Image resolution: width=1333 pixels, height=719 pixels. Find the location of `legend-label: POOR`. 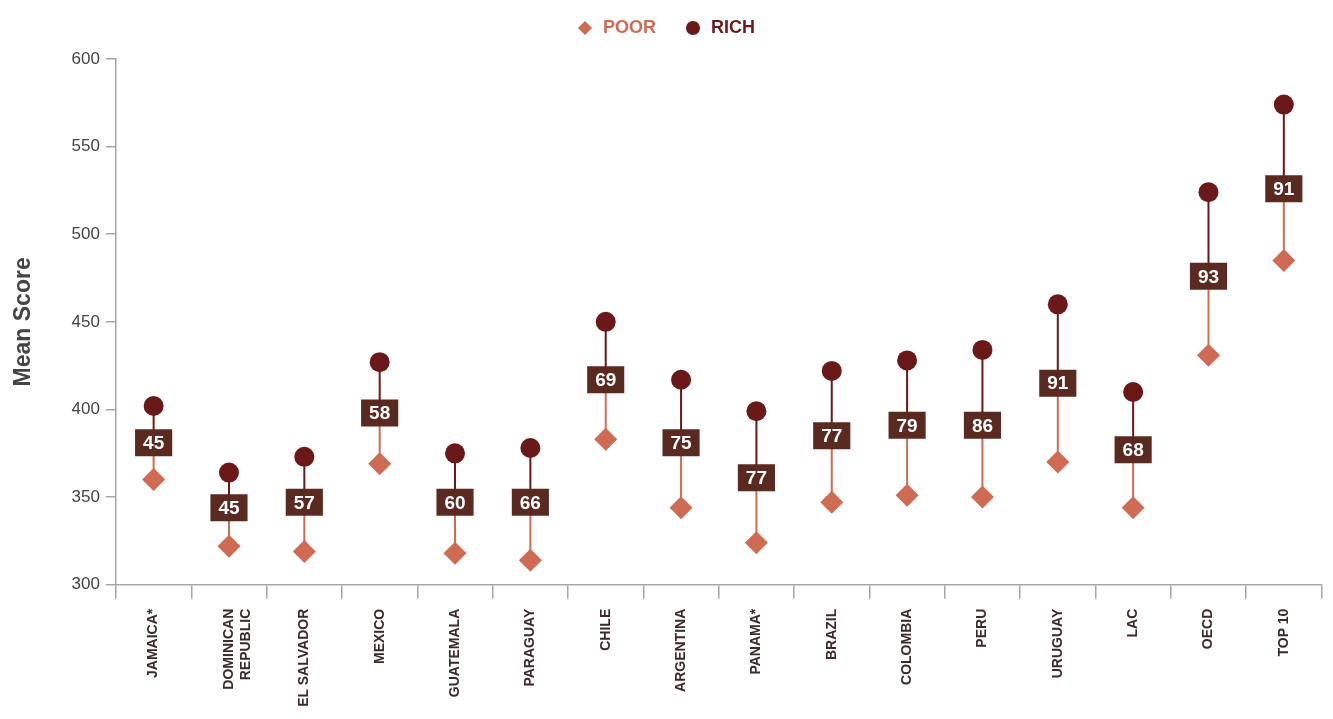

legend-label: POOR is located at coordinates (630, 26).